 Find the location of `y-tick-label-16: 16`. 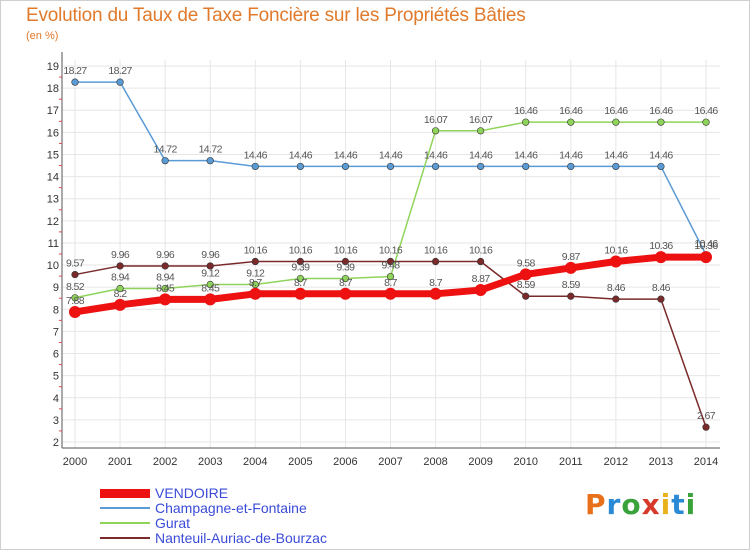

y-tick-label-16: 16 is located at coordinates (53, 133).